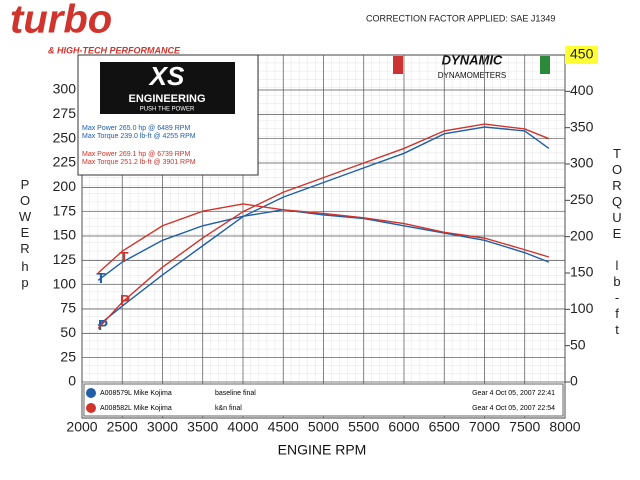 This screenshot has width=640, height=480. What do you see at coordinates (166, 76) in the screenshot?
I see `shop: XS` at bounding box center [166, 76].